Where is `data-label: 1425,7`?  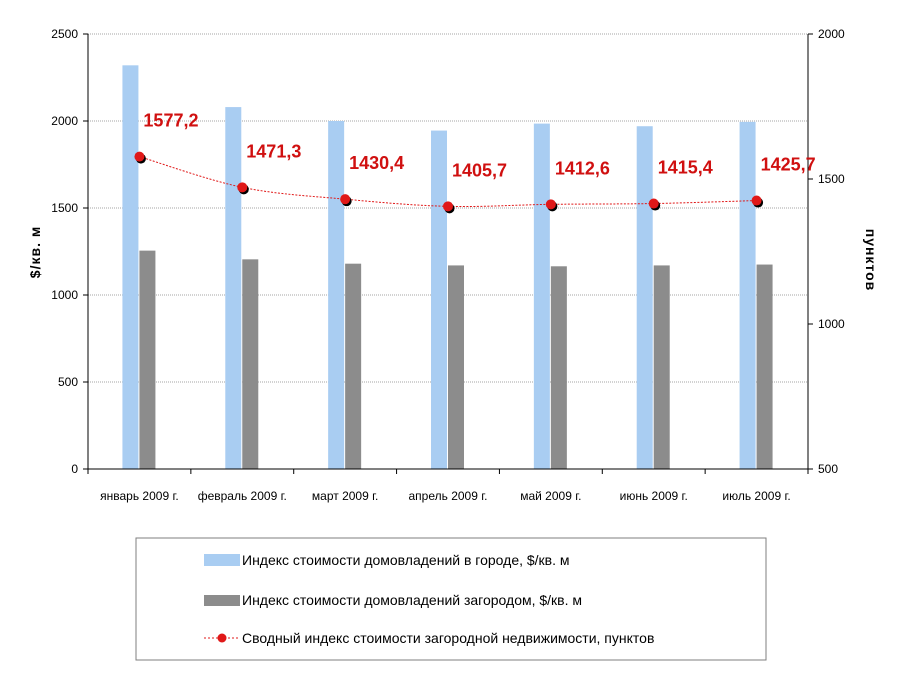 data-label: 1425,7 is located at coordinates (788, 165).